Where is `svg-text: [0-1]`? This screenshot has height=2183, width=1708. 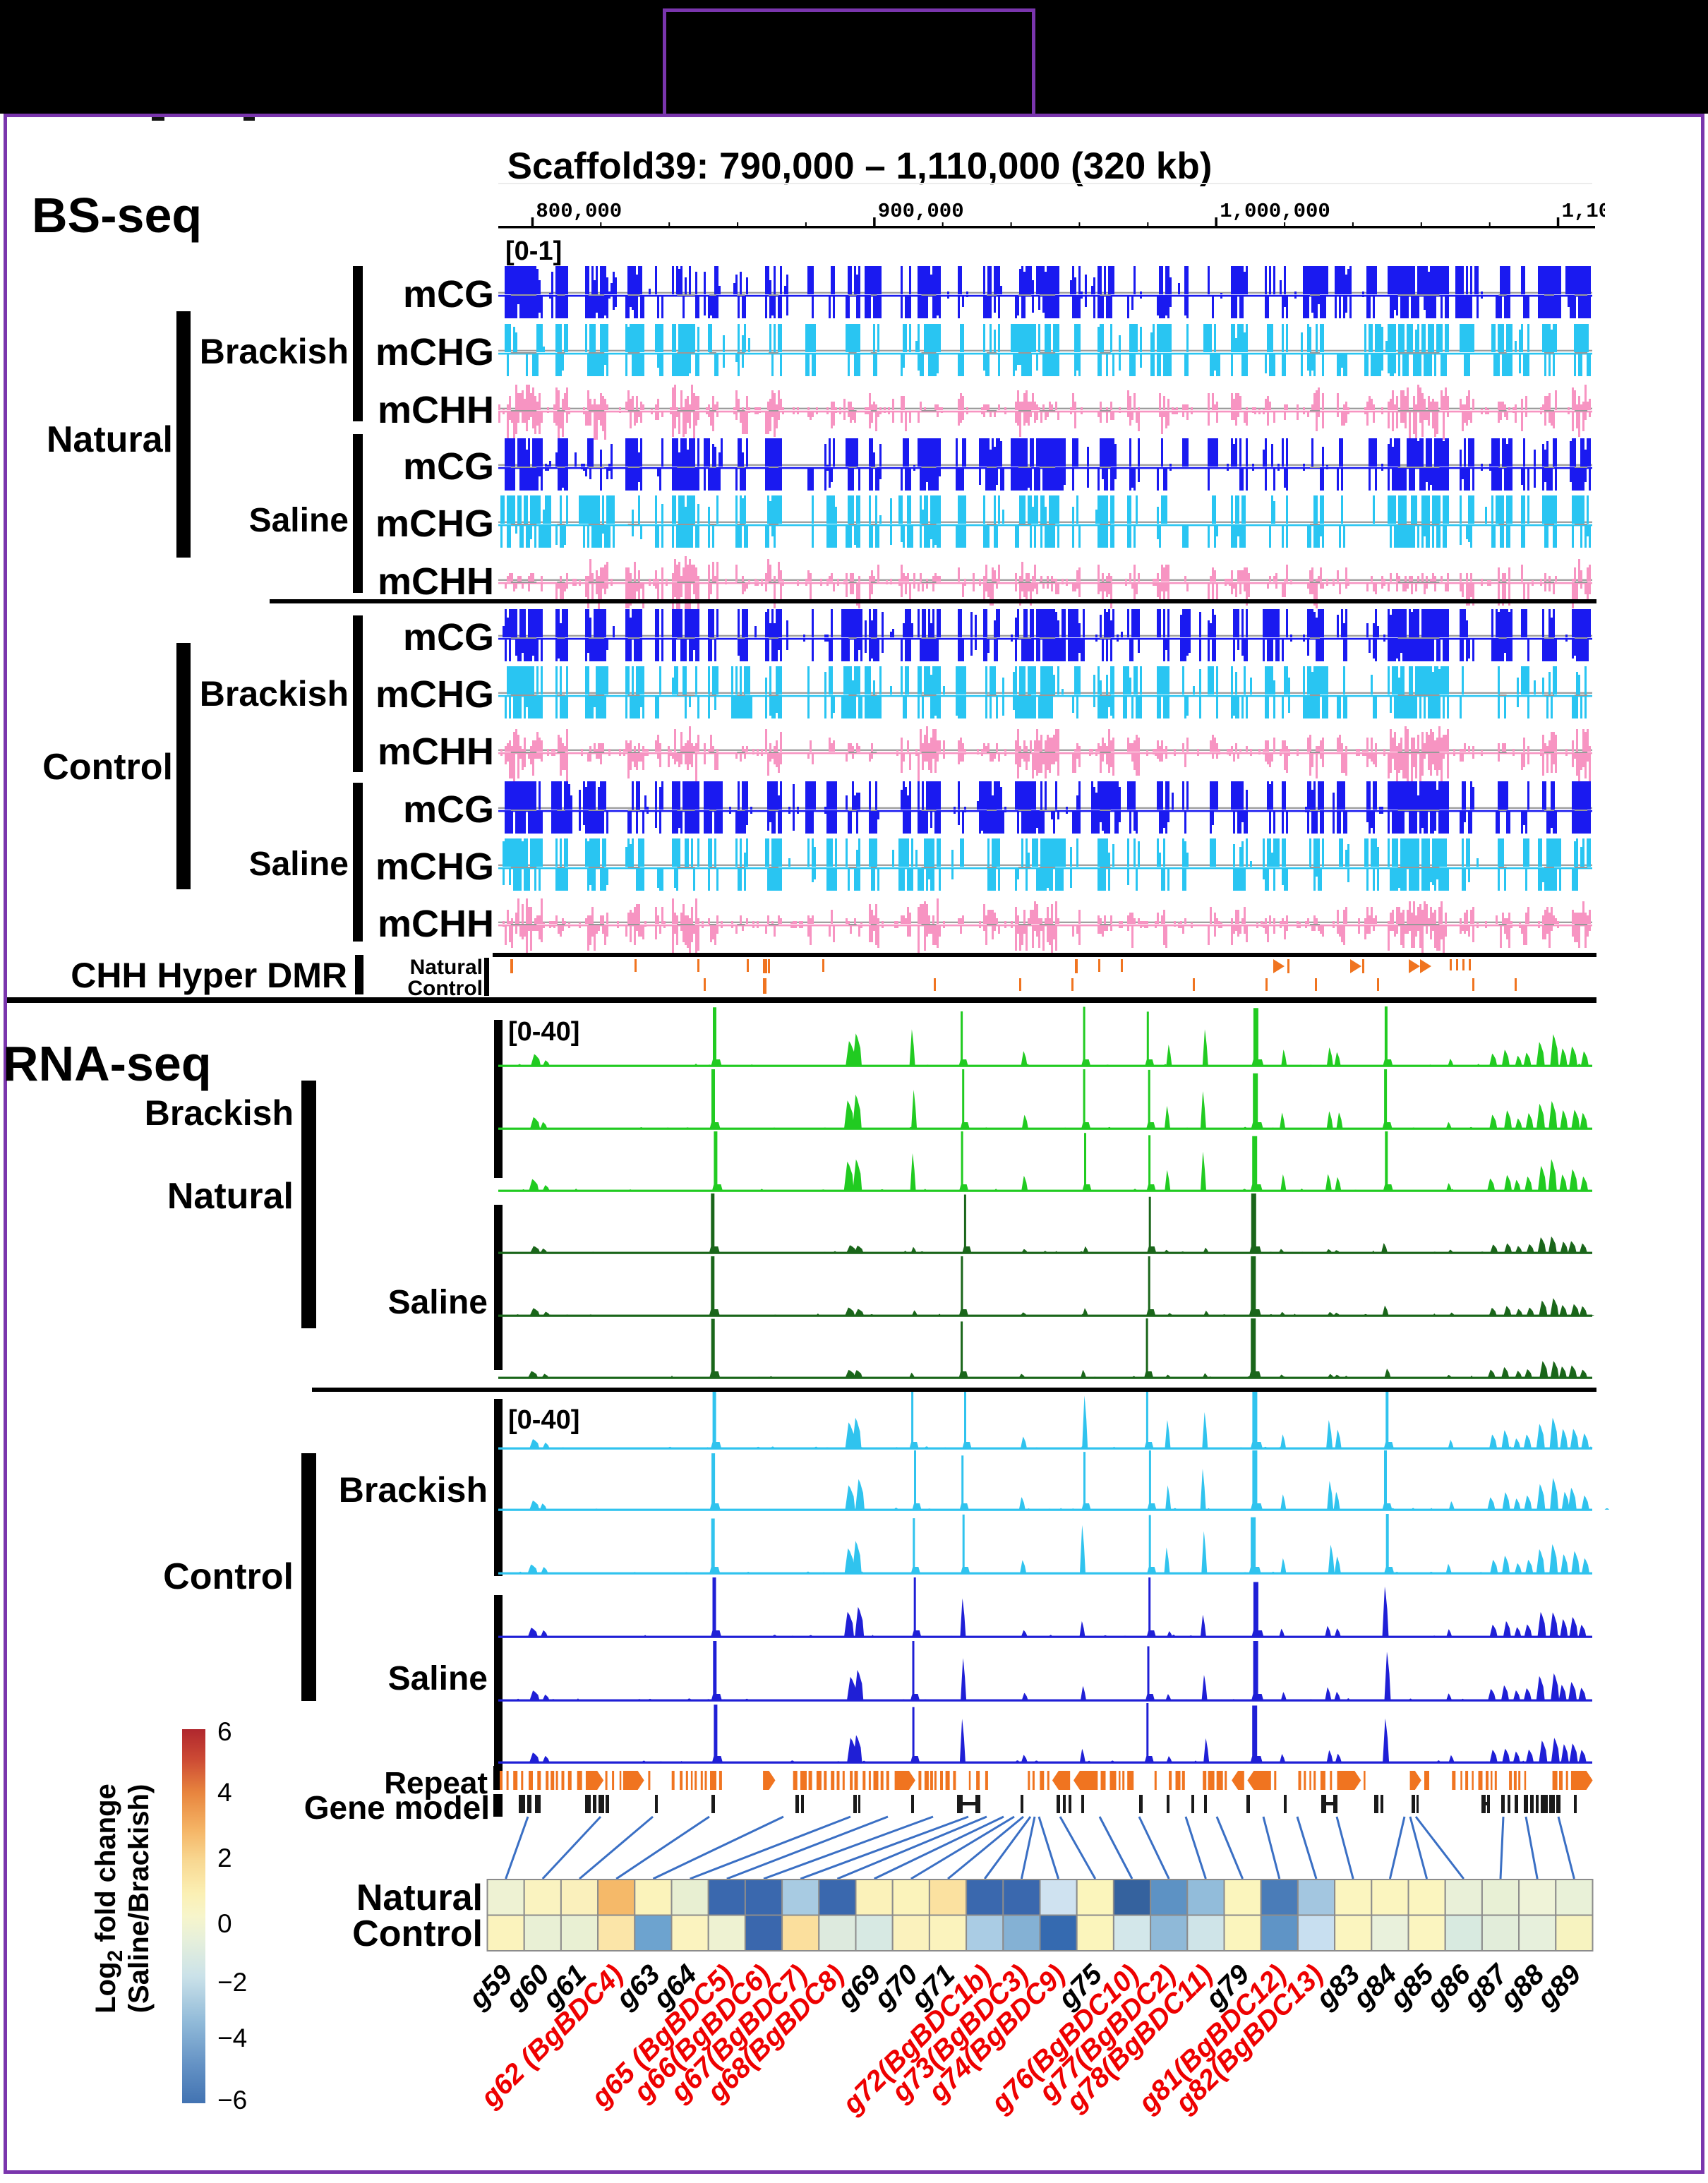 svg-text: [0-1] is located at coordinates (533, 251).